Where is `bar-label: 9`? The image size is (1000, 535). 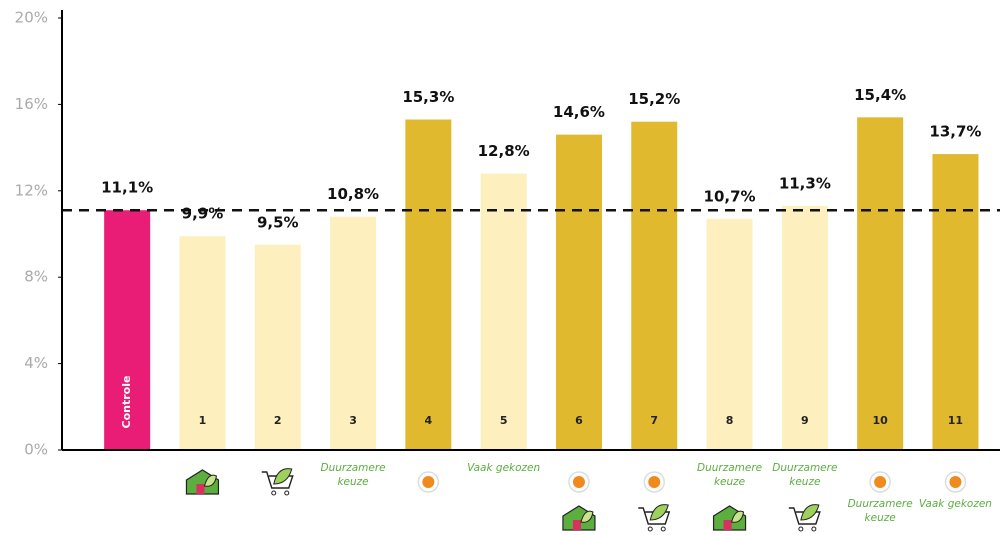 bar-label: 9 is located at coordinates (805, 420).